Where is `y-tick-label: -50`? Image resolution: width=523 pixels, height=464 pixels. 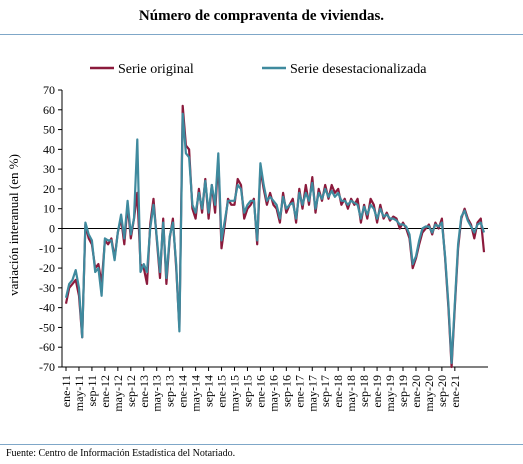
y-tick-label: -50 is located at coordinates (47, 327).